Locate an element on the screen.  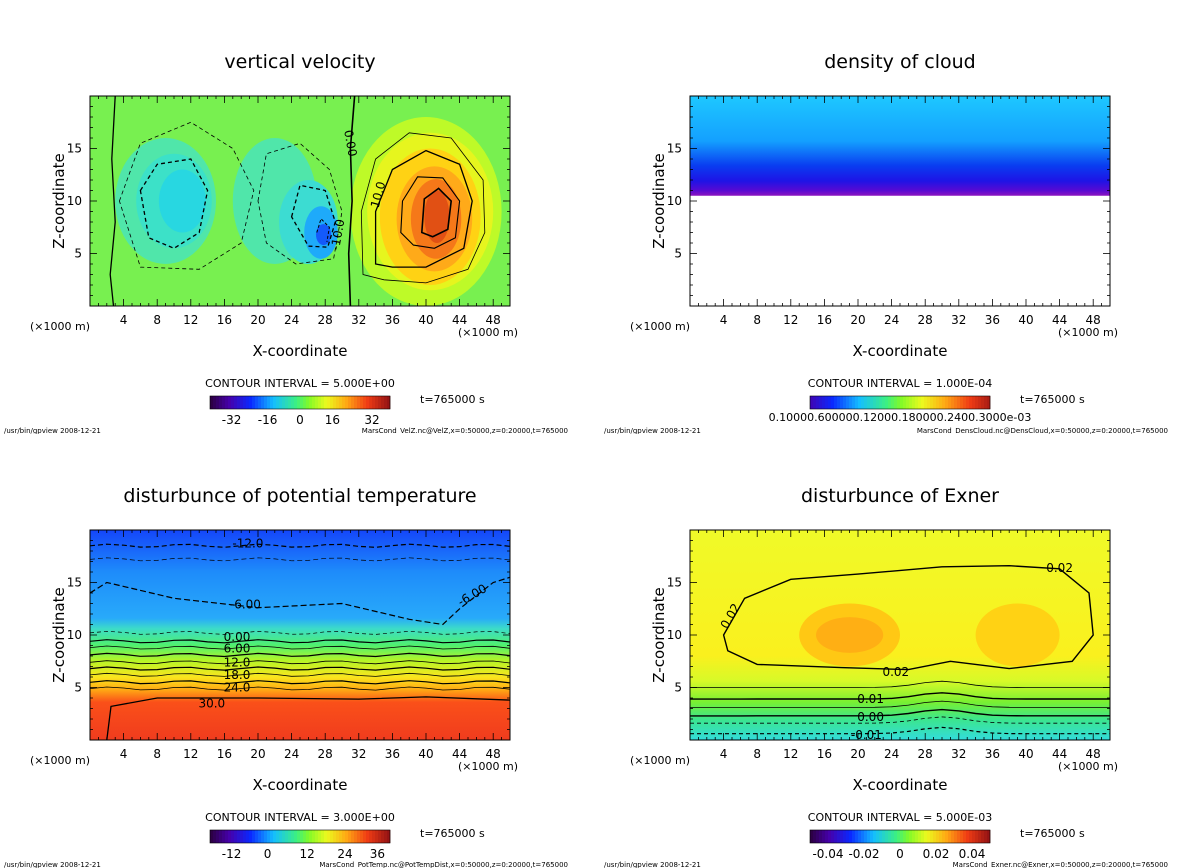
colorbar is located at coordinates (900, 402).